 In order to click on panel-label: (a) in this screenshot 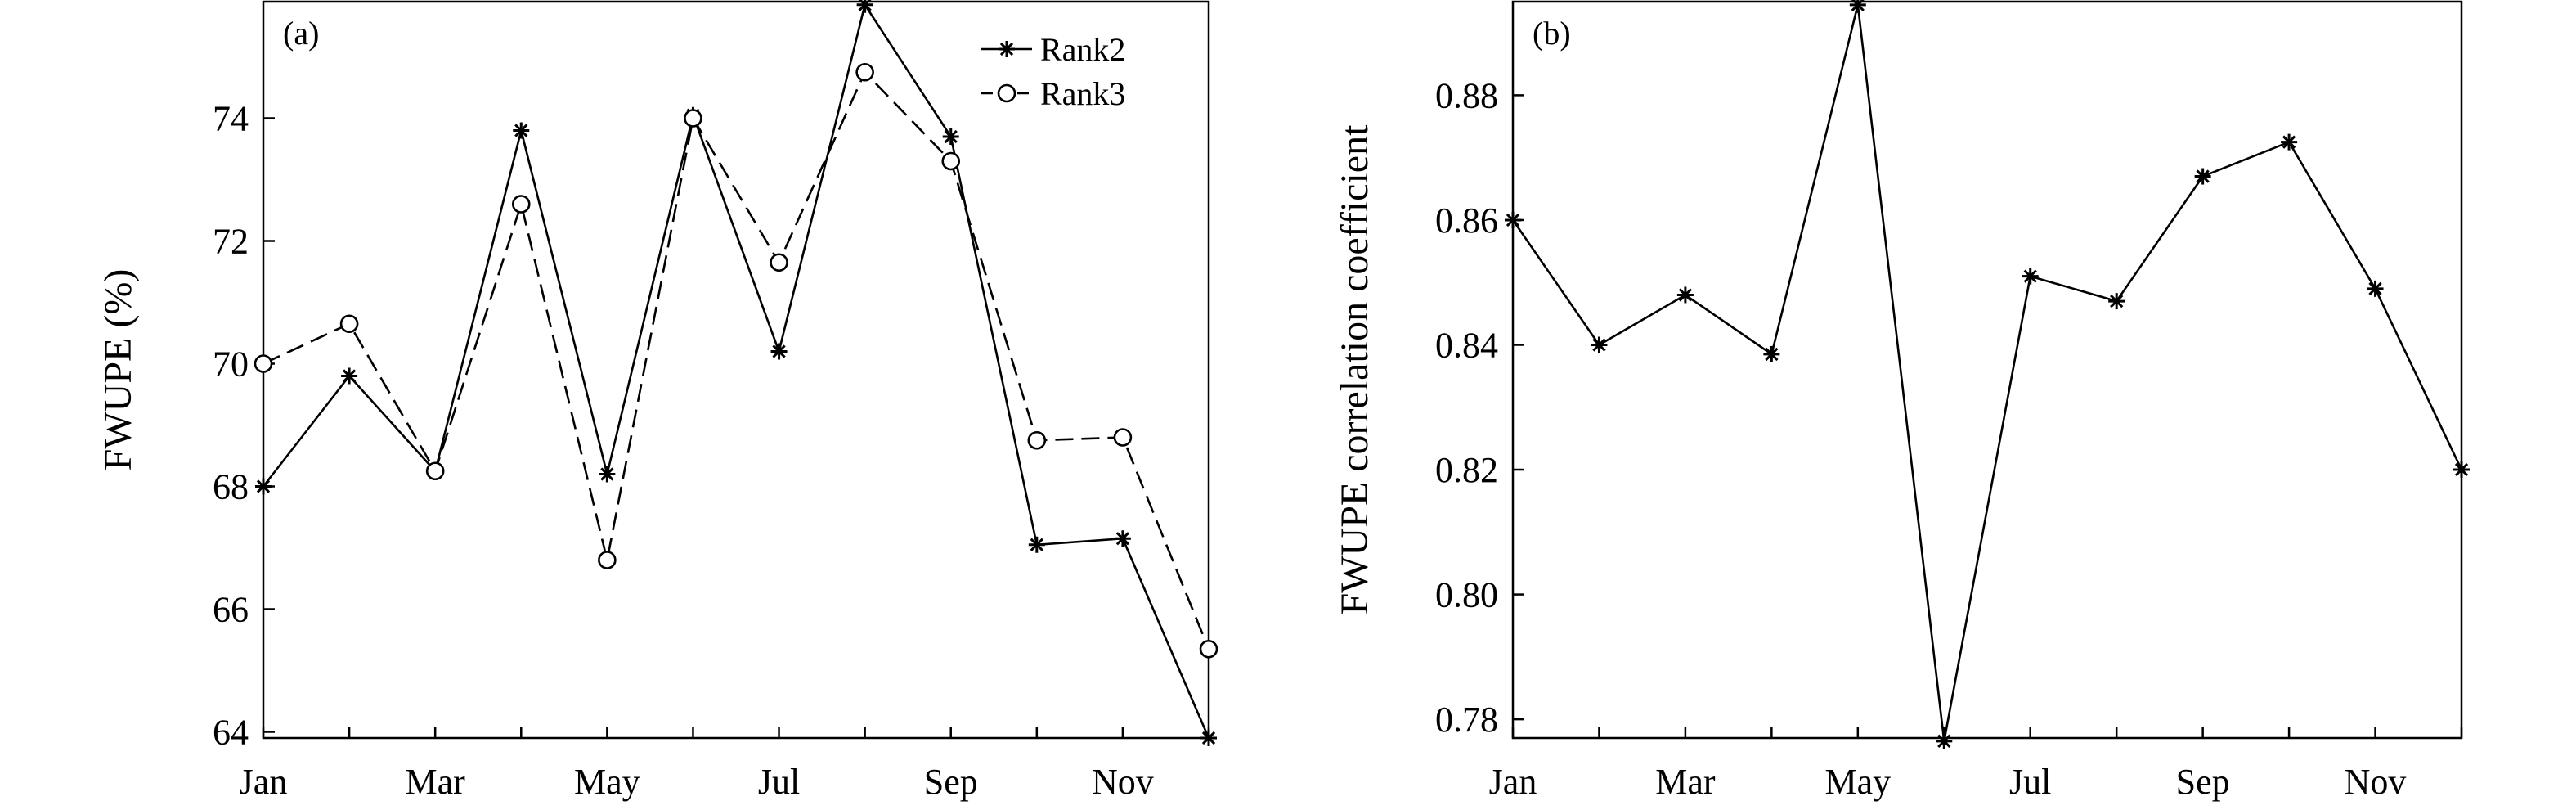, I will do `click(301, 34)`.